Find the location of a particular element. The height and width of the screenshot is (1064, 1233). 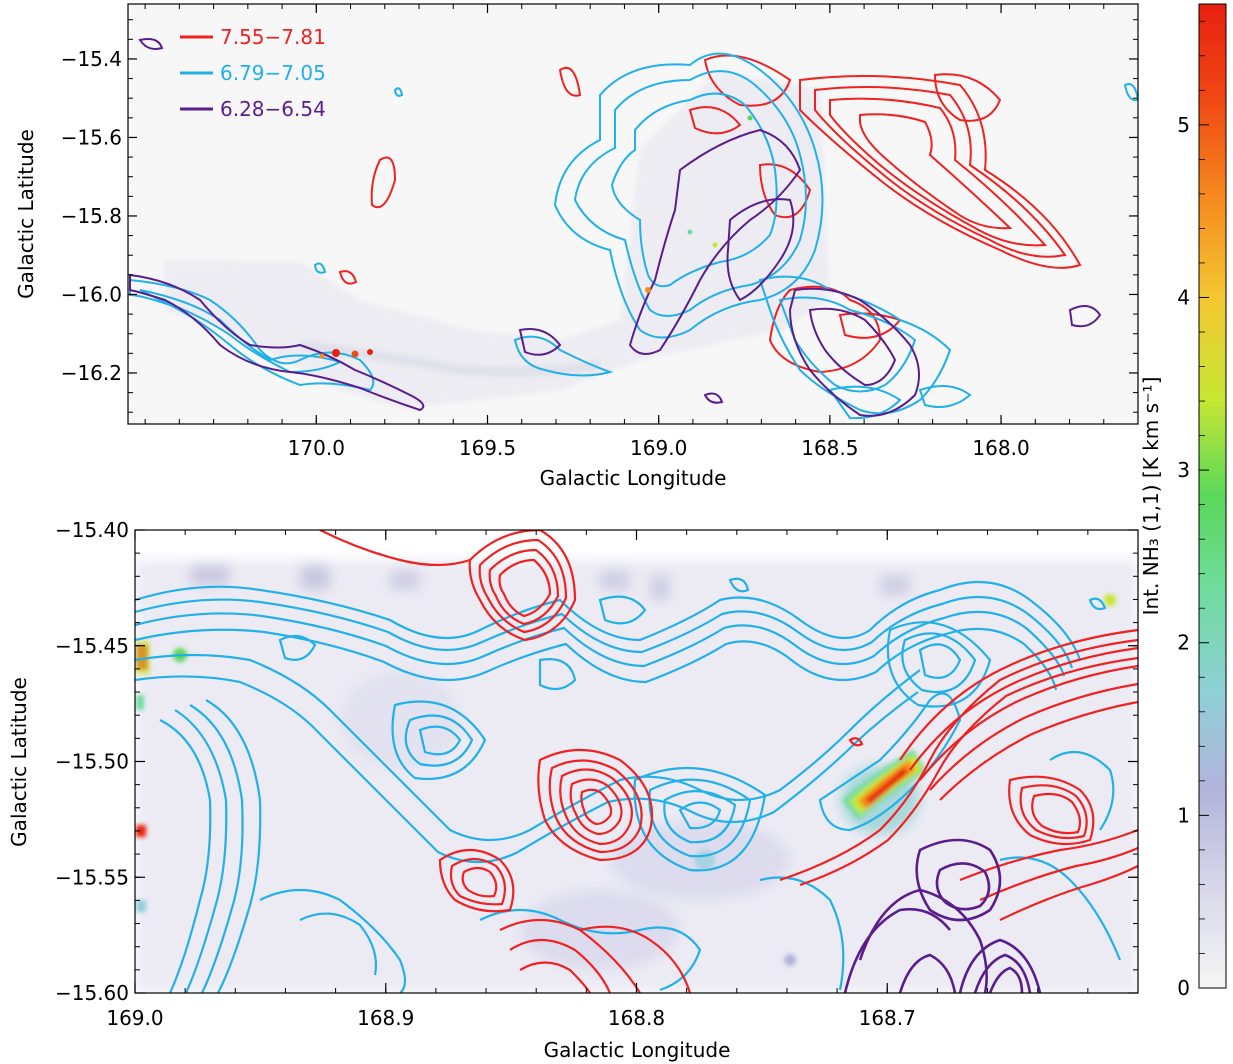

legend-label: 6.79−7.05 is located at coordinates (273, 73).